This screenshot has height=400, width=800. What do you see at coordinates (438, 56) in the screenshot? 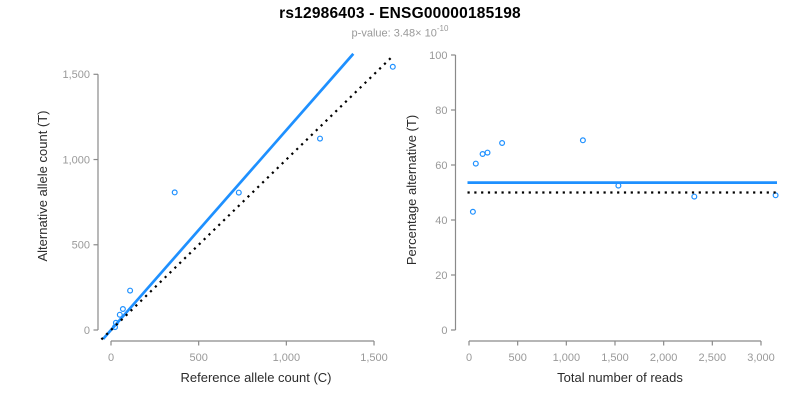
I see `y-tick-label: 100` at bounding box center [438, 56].